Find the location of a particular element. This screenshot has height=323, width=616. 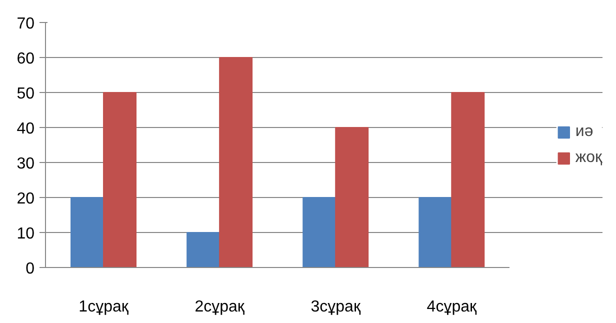

x-tick-label: 1сұрақ is located at coordinates (104, 307).